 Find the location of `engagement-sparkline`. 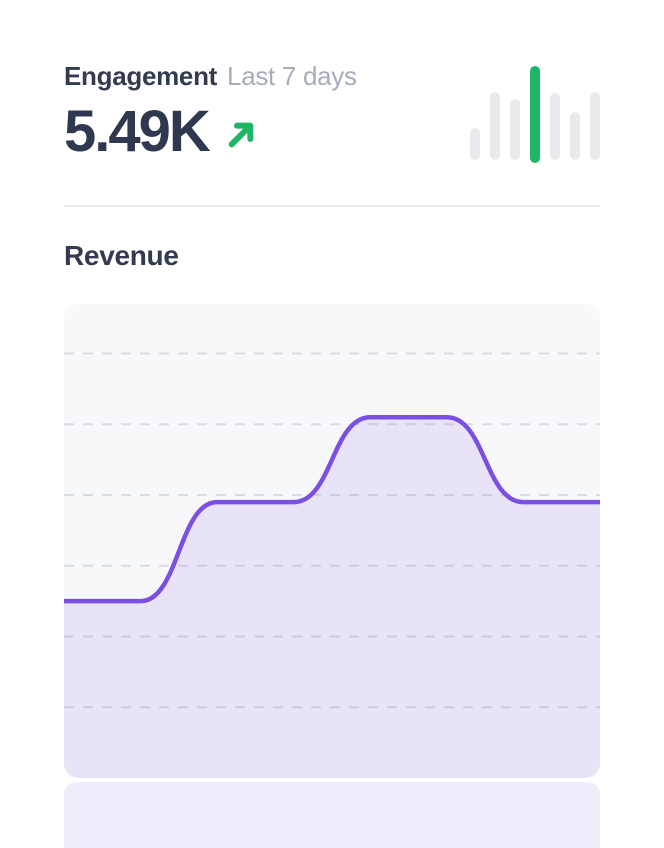

engagement-sparkline is located at coordinates (535, 114).